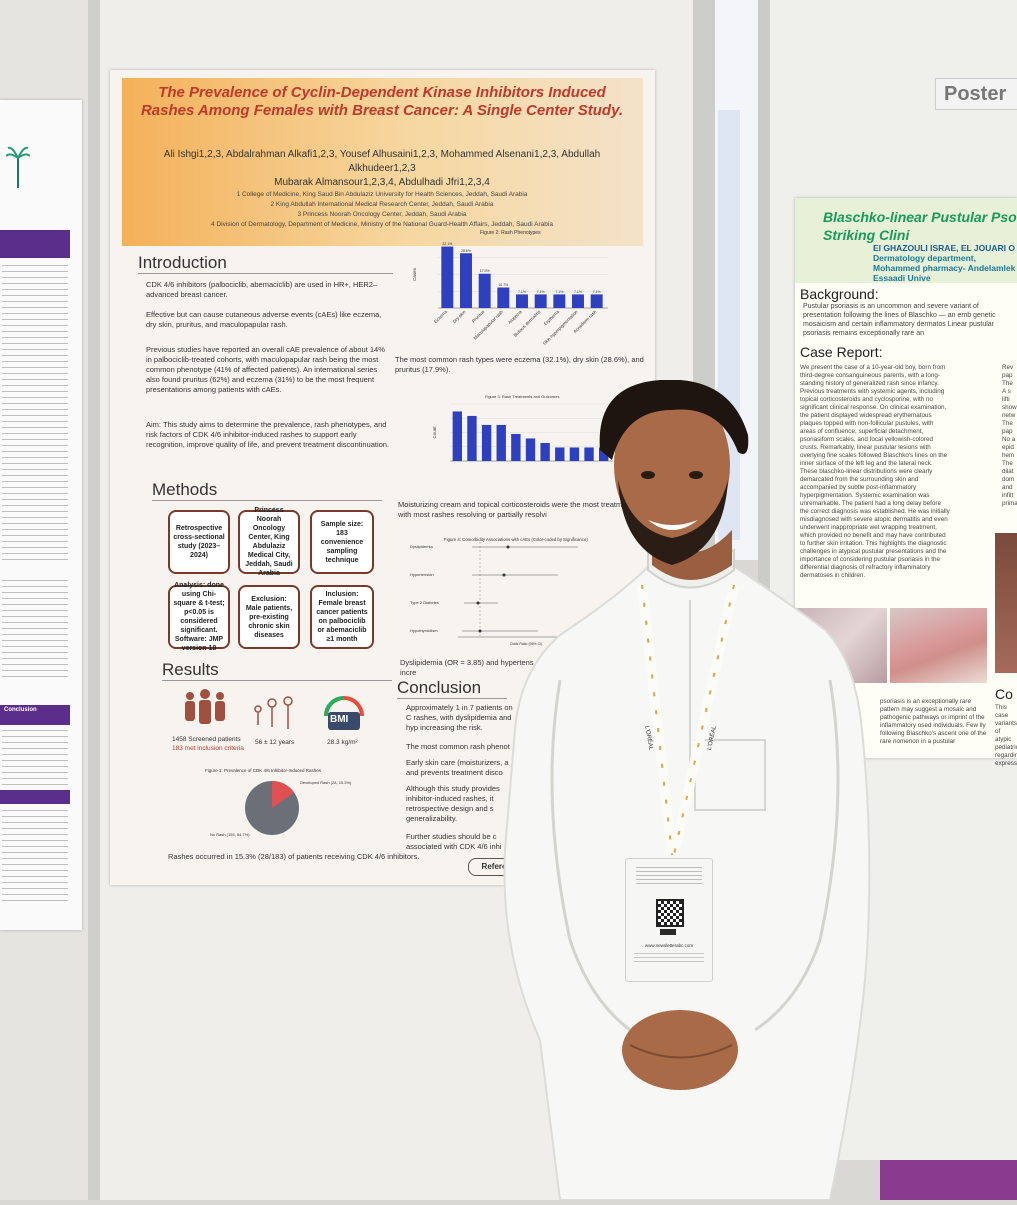 This screenshot has width=1017, height=1205. What do you see at coordinates (673, 525) in the screenshot?
I see `smile` at bounding box center [673, 525].